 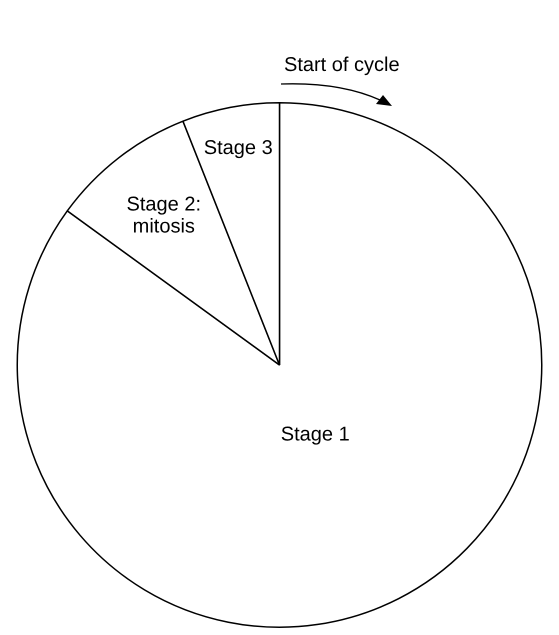 What do you see at coordinates (342, 65) in the screenshot?
I see `text: Start of cycle` at bounding box center [342, 65].